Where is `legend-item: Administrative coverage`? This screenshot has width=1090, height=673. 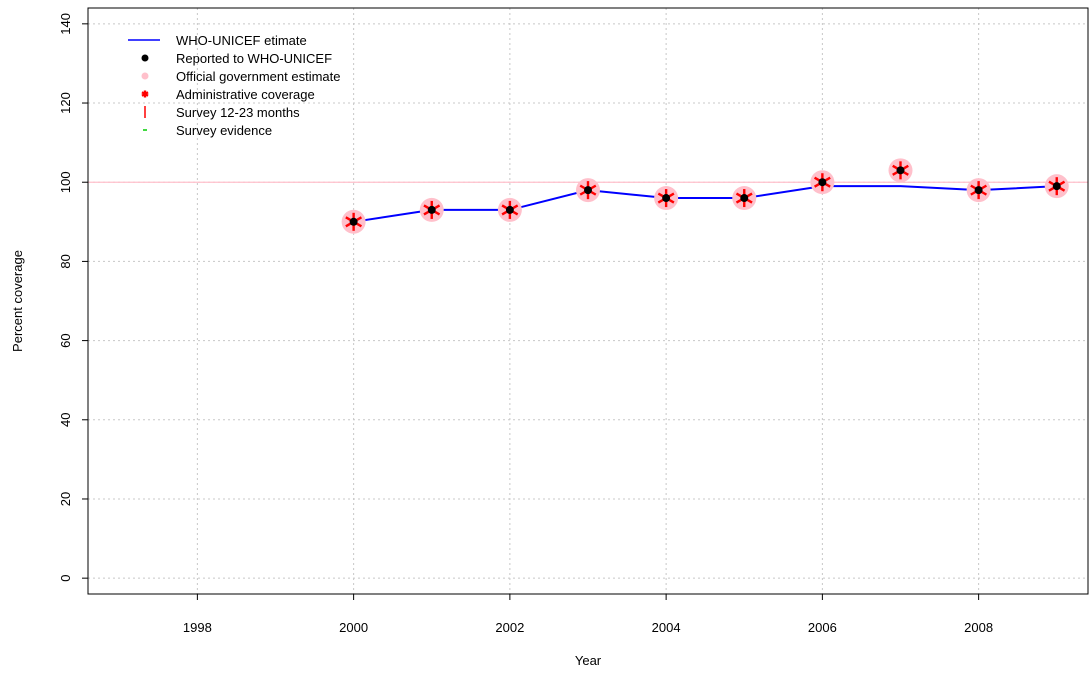 legend-item: Administrative coverage is located at coordinates (228, 94).